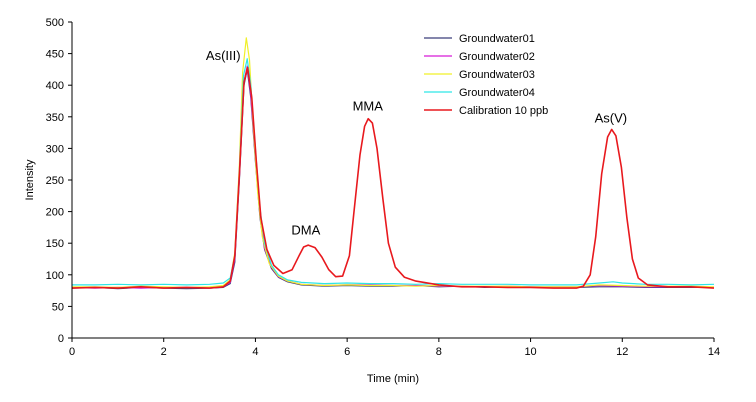 This screenshot has height=402, width=756. What do you see at coordinates (497, 39) in the screenshot?
I see `legend-label: Groundwater01` at bounding box center [497, 39].